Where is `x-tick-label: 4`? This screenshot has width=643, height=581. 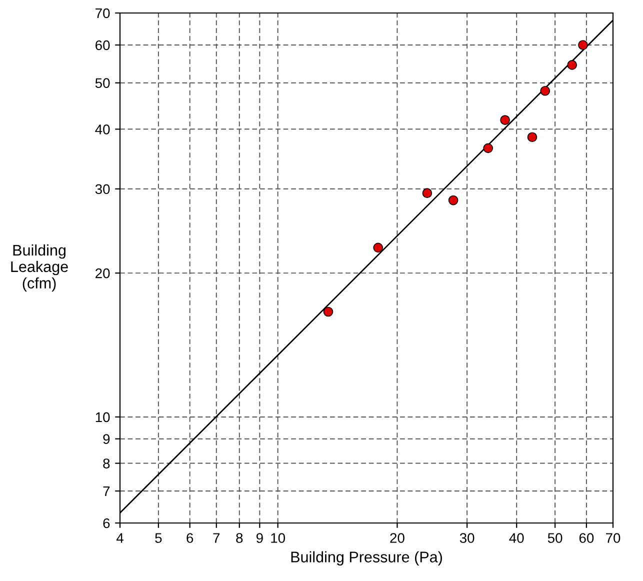 x-tick-label: 4 is located at coordinates (120, 538).